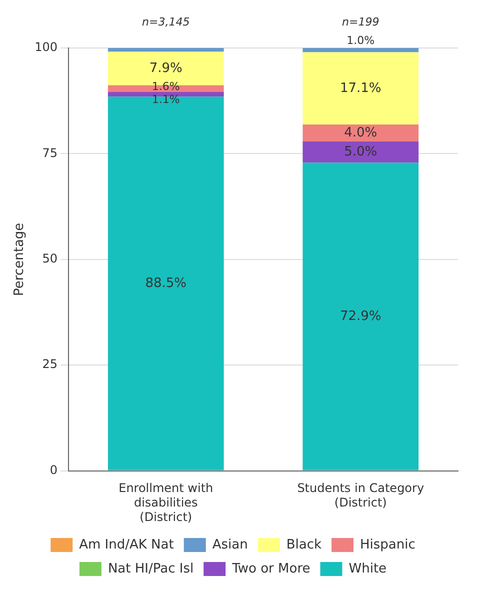 The height and width of the screenshot is (594, 477). Describe the element at coordinates (54, 469) in the screenshot. I see `y-tick-label: 0` at that location.